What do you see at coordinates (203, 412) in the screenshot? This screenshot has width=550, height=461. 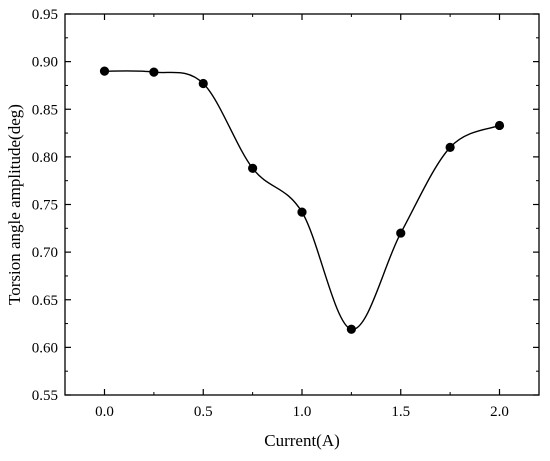 I see `x-tick-label: 0.5` at bounding box center [203, 412].